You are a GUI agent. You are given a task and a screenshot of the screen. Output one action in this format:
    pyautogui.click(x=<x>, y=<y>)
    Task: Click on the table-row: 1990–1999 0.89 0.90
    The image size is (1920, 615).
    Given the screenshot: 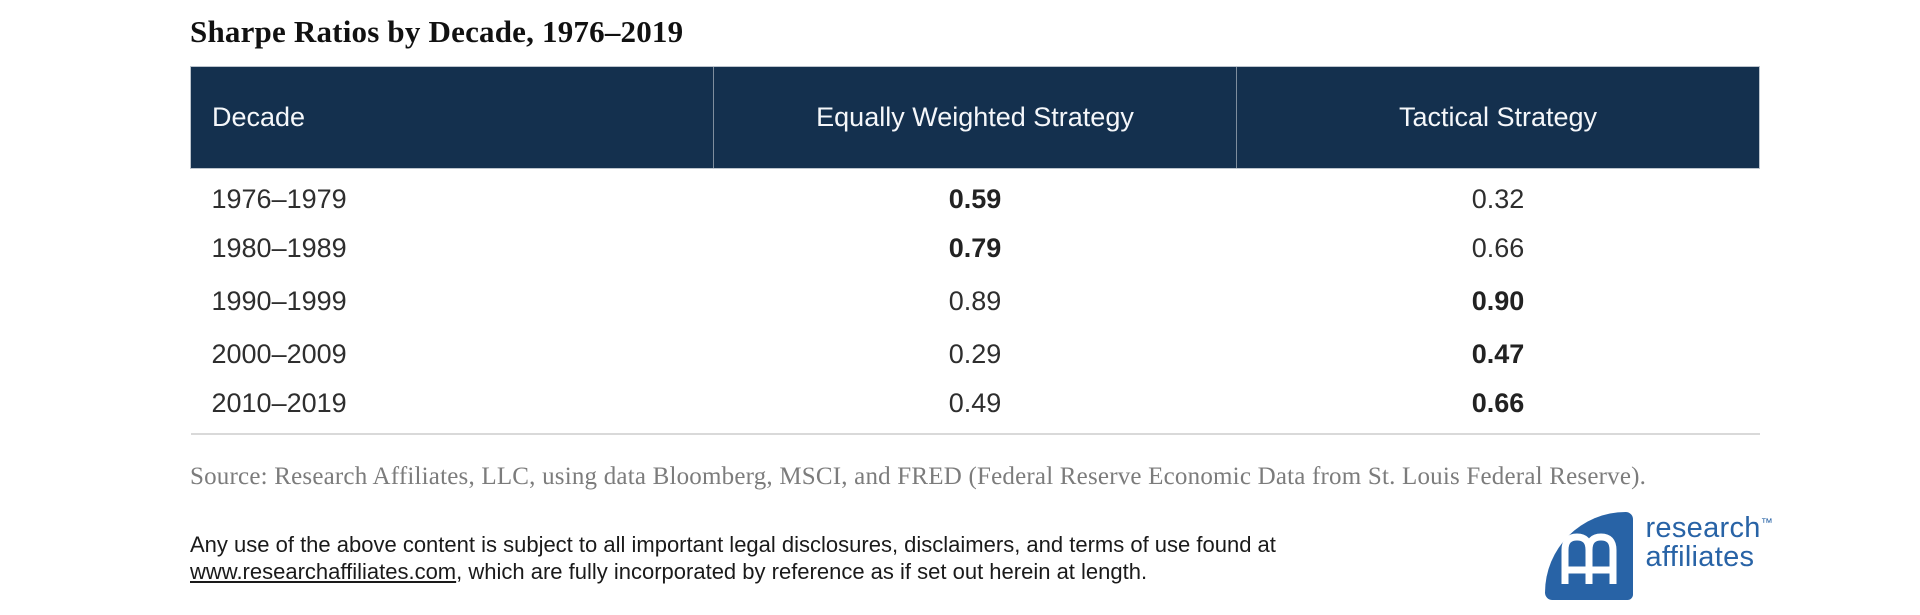 What is the action you would take?
    pyautogui.click(x=975, y=301)
    